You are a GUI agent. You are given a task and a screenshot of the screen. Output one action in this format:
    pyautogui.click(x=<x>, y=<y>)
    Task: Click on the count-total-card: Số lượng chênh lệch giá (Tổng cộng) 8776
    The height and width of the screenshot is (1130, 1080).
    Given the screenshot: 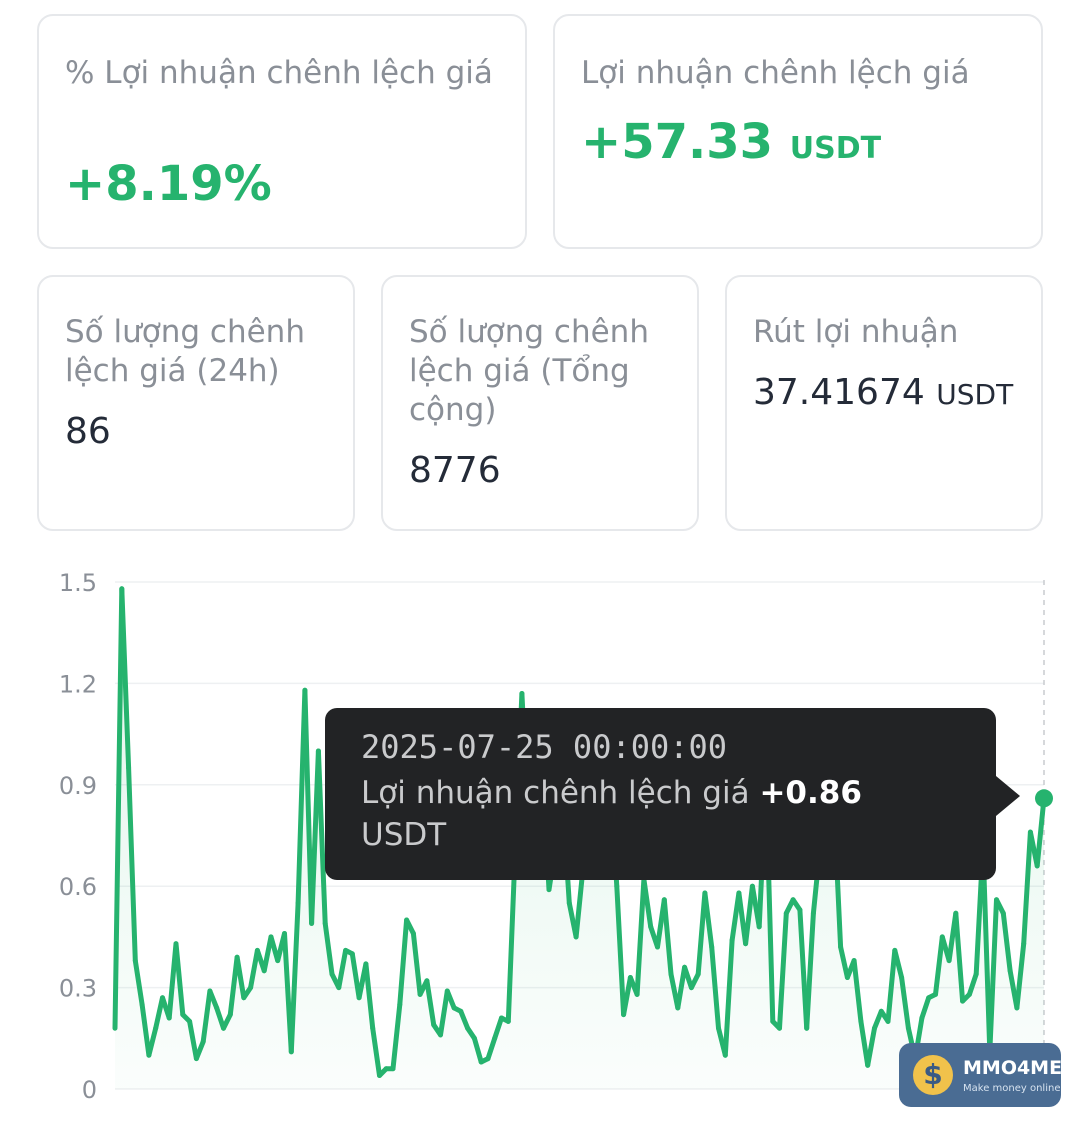 What is the action you would take?
    pyautogui.click(x=540, y=403)
    